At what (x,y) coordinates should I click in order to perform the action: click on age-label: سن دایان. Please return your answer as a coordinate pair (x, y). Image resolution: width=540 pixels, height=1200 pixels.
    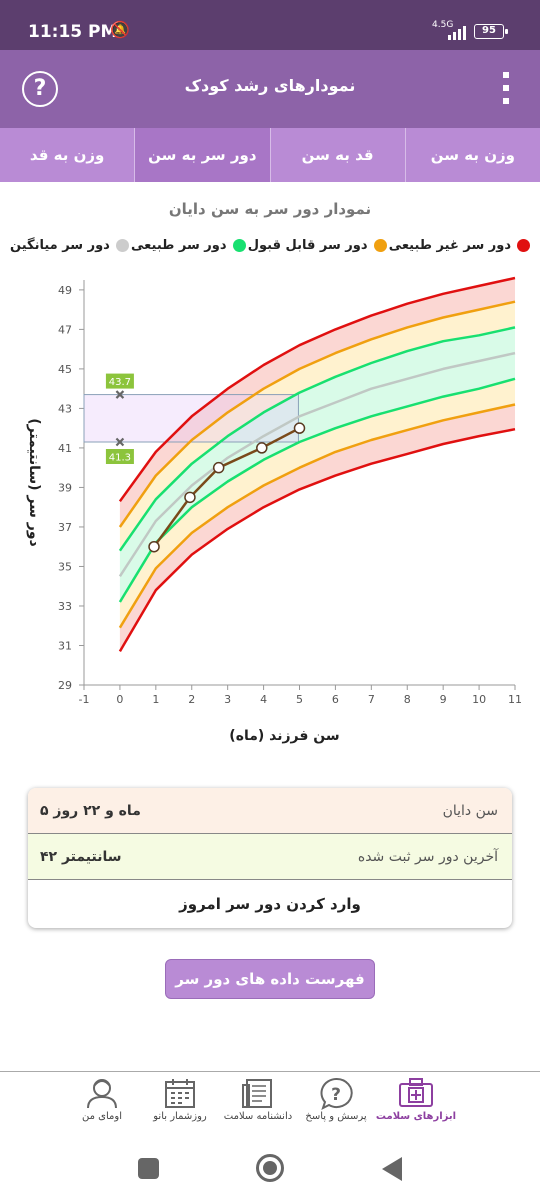
    Looking at the image, I should click on (470, 811).